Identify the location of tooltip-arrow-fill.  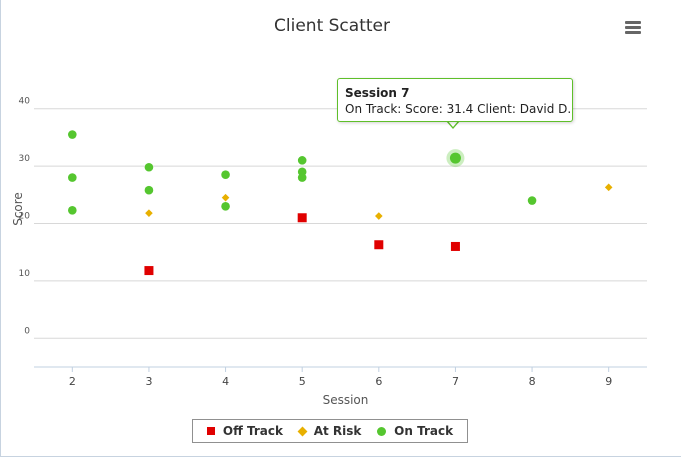
(453, 123).